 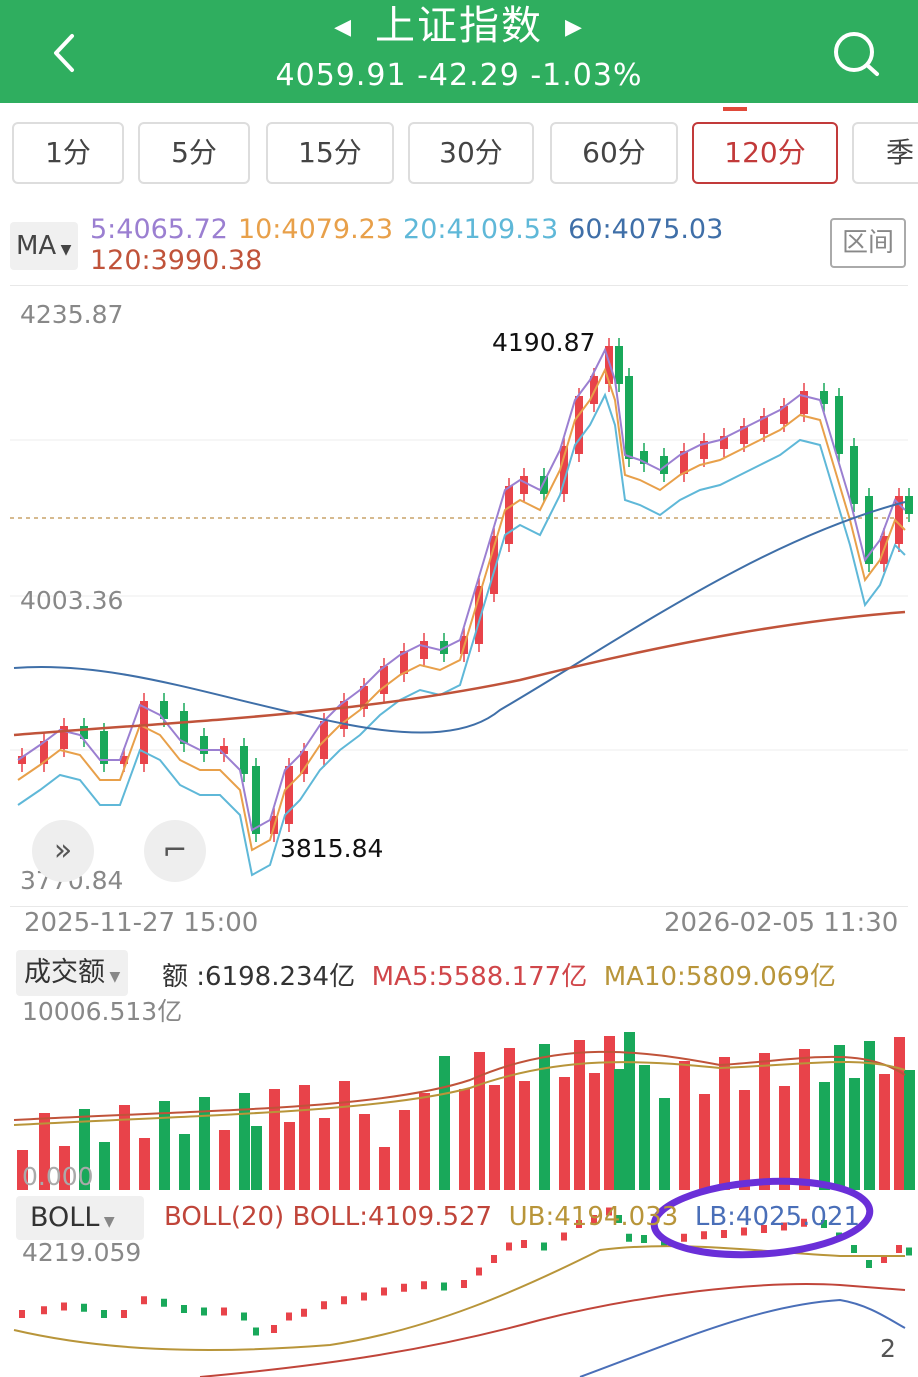 I want to click on ma-value-0: 5:4065.72, so click(x=159, y=229).